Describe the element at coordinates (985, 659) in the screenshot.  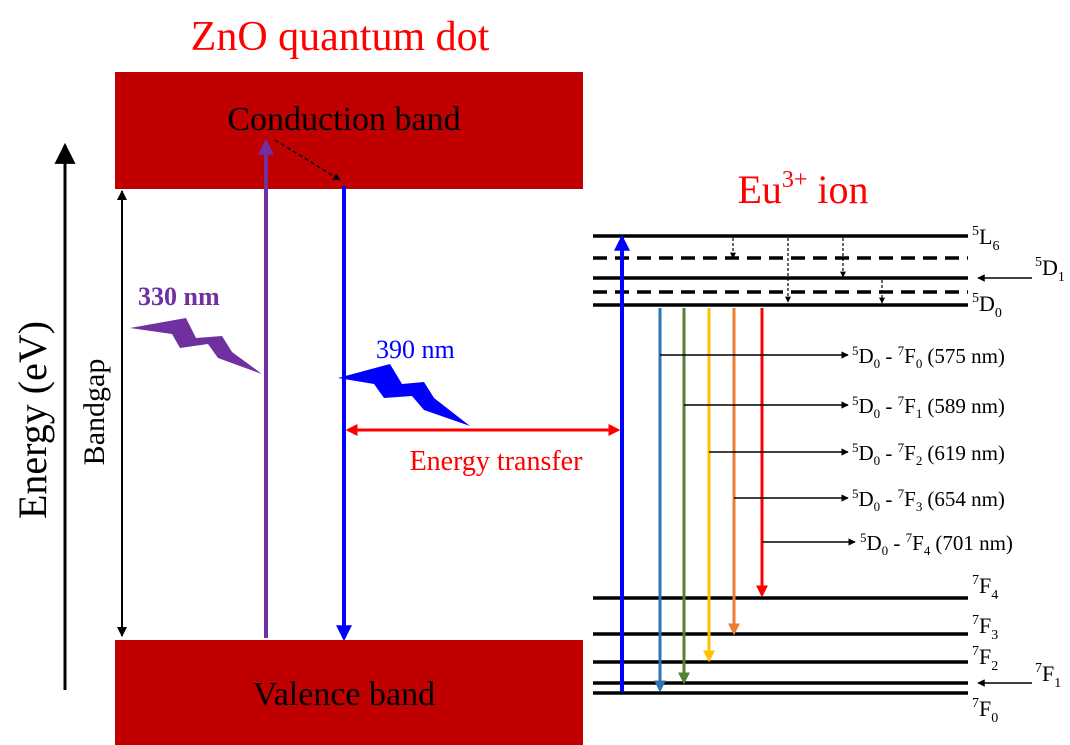
I see `label-7F2: 7F2` at that location.